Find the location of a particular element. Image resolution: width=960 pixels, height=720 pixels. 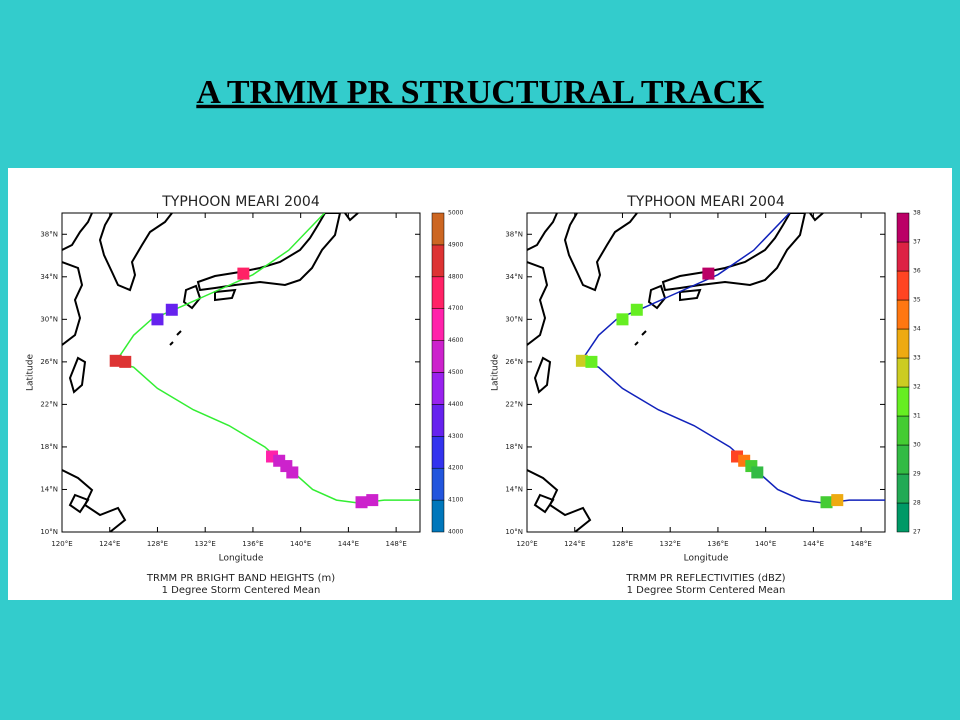

chart-title: TYPHOON MEARI 2004 is located at coordinates (705, 202).